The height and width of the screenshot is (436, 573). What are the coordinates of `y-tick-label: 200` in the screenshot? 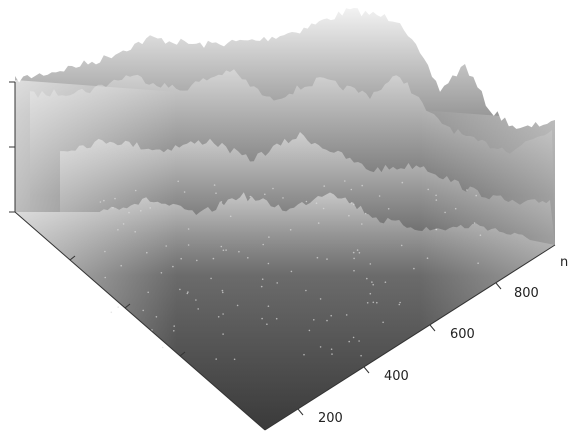 It's located at (330, 418).